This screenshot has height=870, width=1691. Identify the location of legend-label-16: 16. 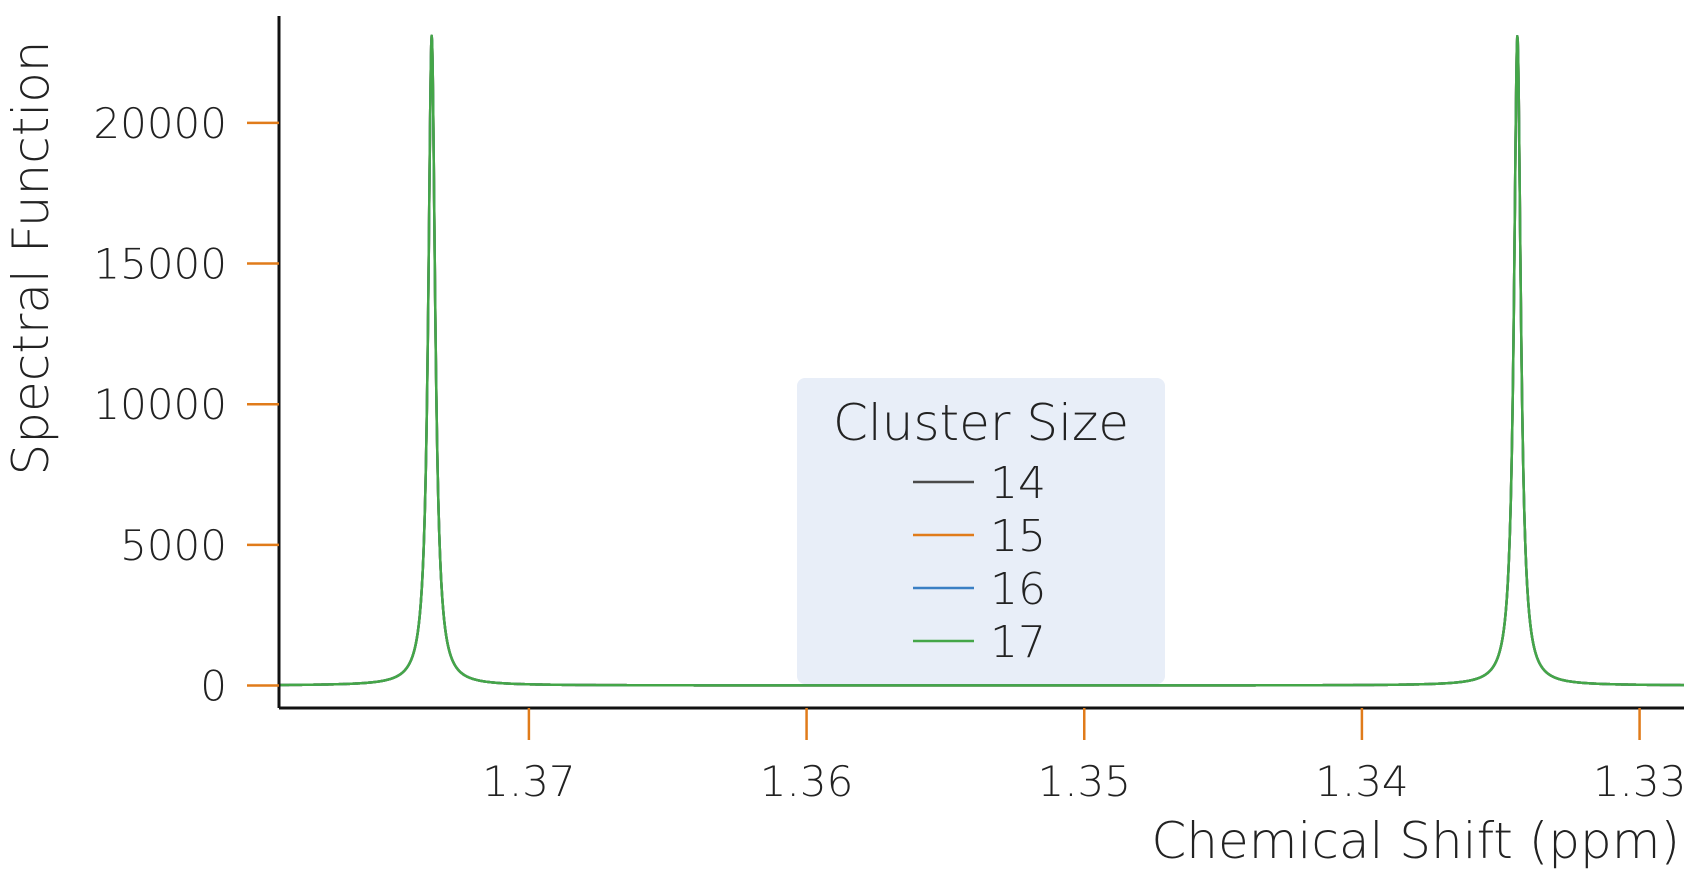
(1018, 589).